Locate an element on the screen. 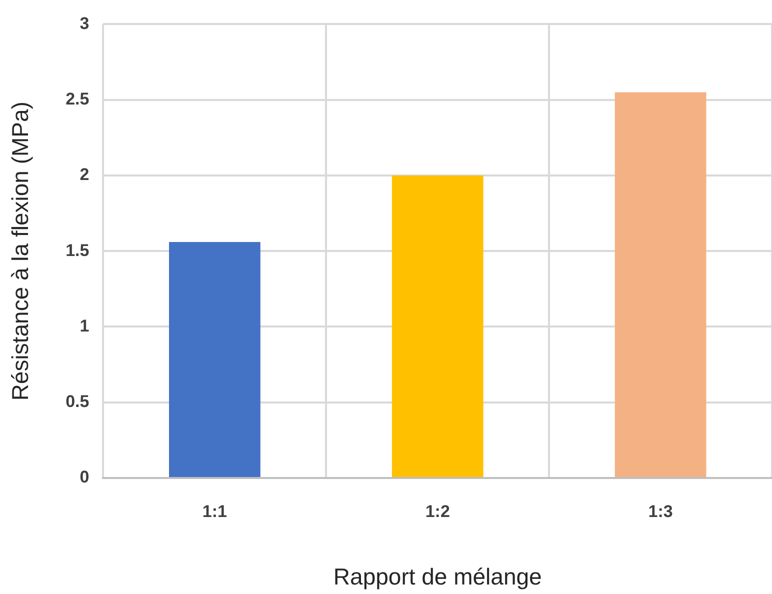 The image size is (772, 594). y-tick-label: 2.5 is located at coordinates (78, 99).